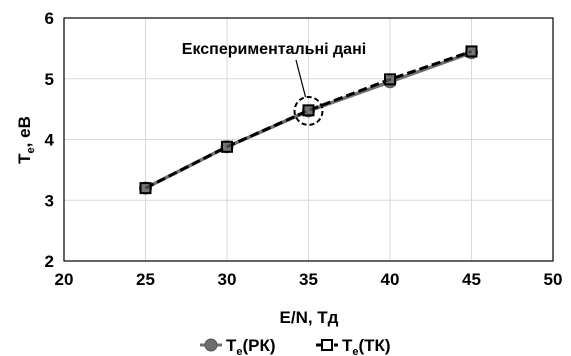  I want to click on x-tick-label: 40, so click(390, 279).